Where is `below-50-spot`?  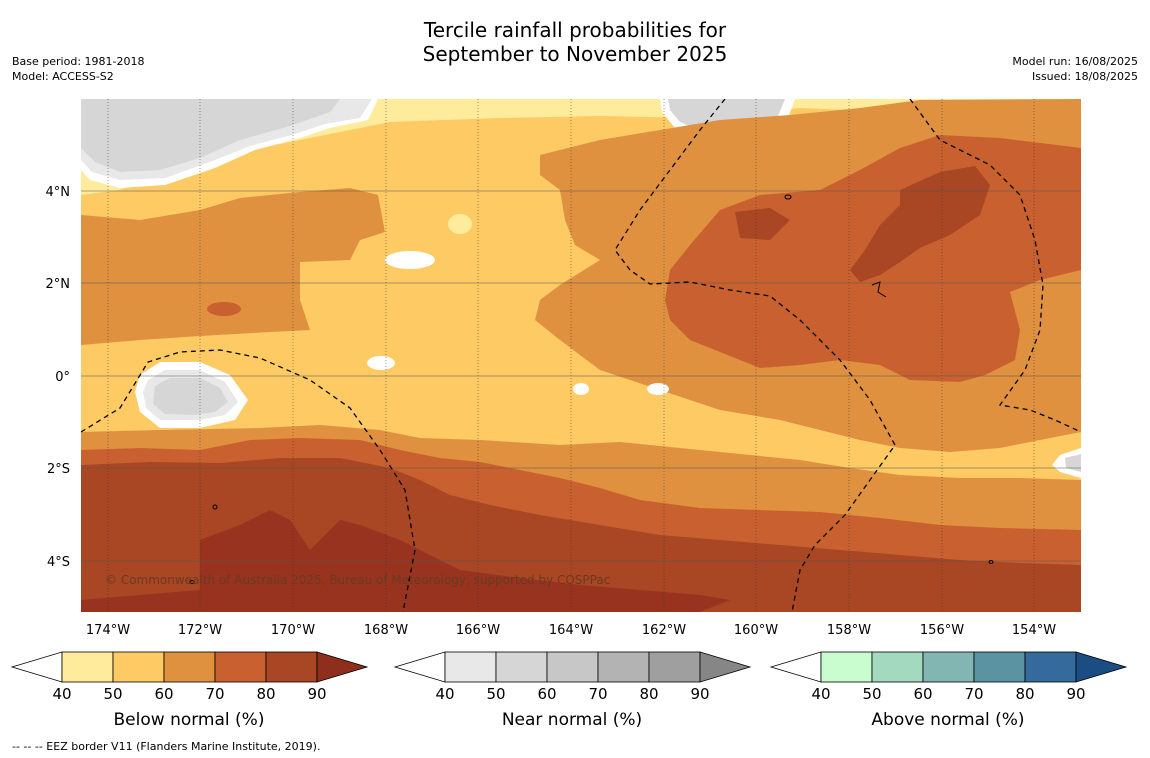
below-50-spot is located at coordinates (460, 224).